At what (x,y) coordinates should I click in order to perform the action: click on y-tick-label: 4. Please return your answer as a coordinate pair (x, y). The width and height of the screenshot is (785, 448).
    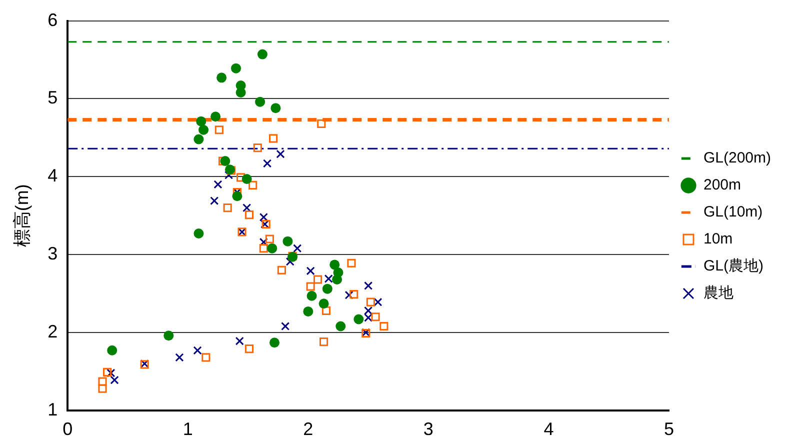
    Looking at the image, I should click on (53, 176).